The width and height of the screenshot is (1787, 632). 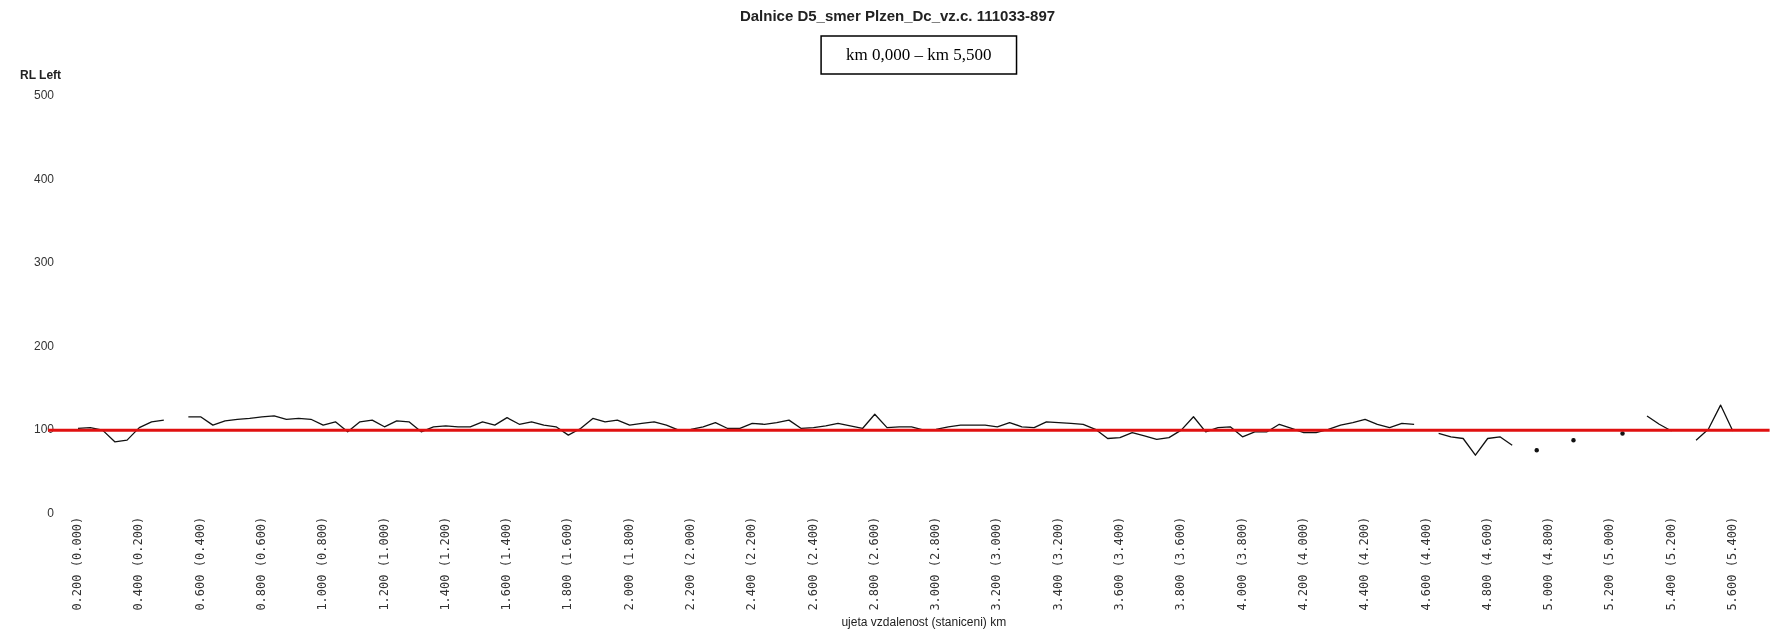 I want to click on x-tick-label: 5.000 (4.800), so click(x=1548, y=563).